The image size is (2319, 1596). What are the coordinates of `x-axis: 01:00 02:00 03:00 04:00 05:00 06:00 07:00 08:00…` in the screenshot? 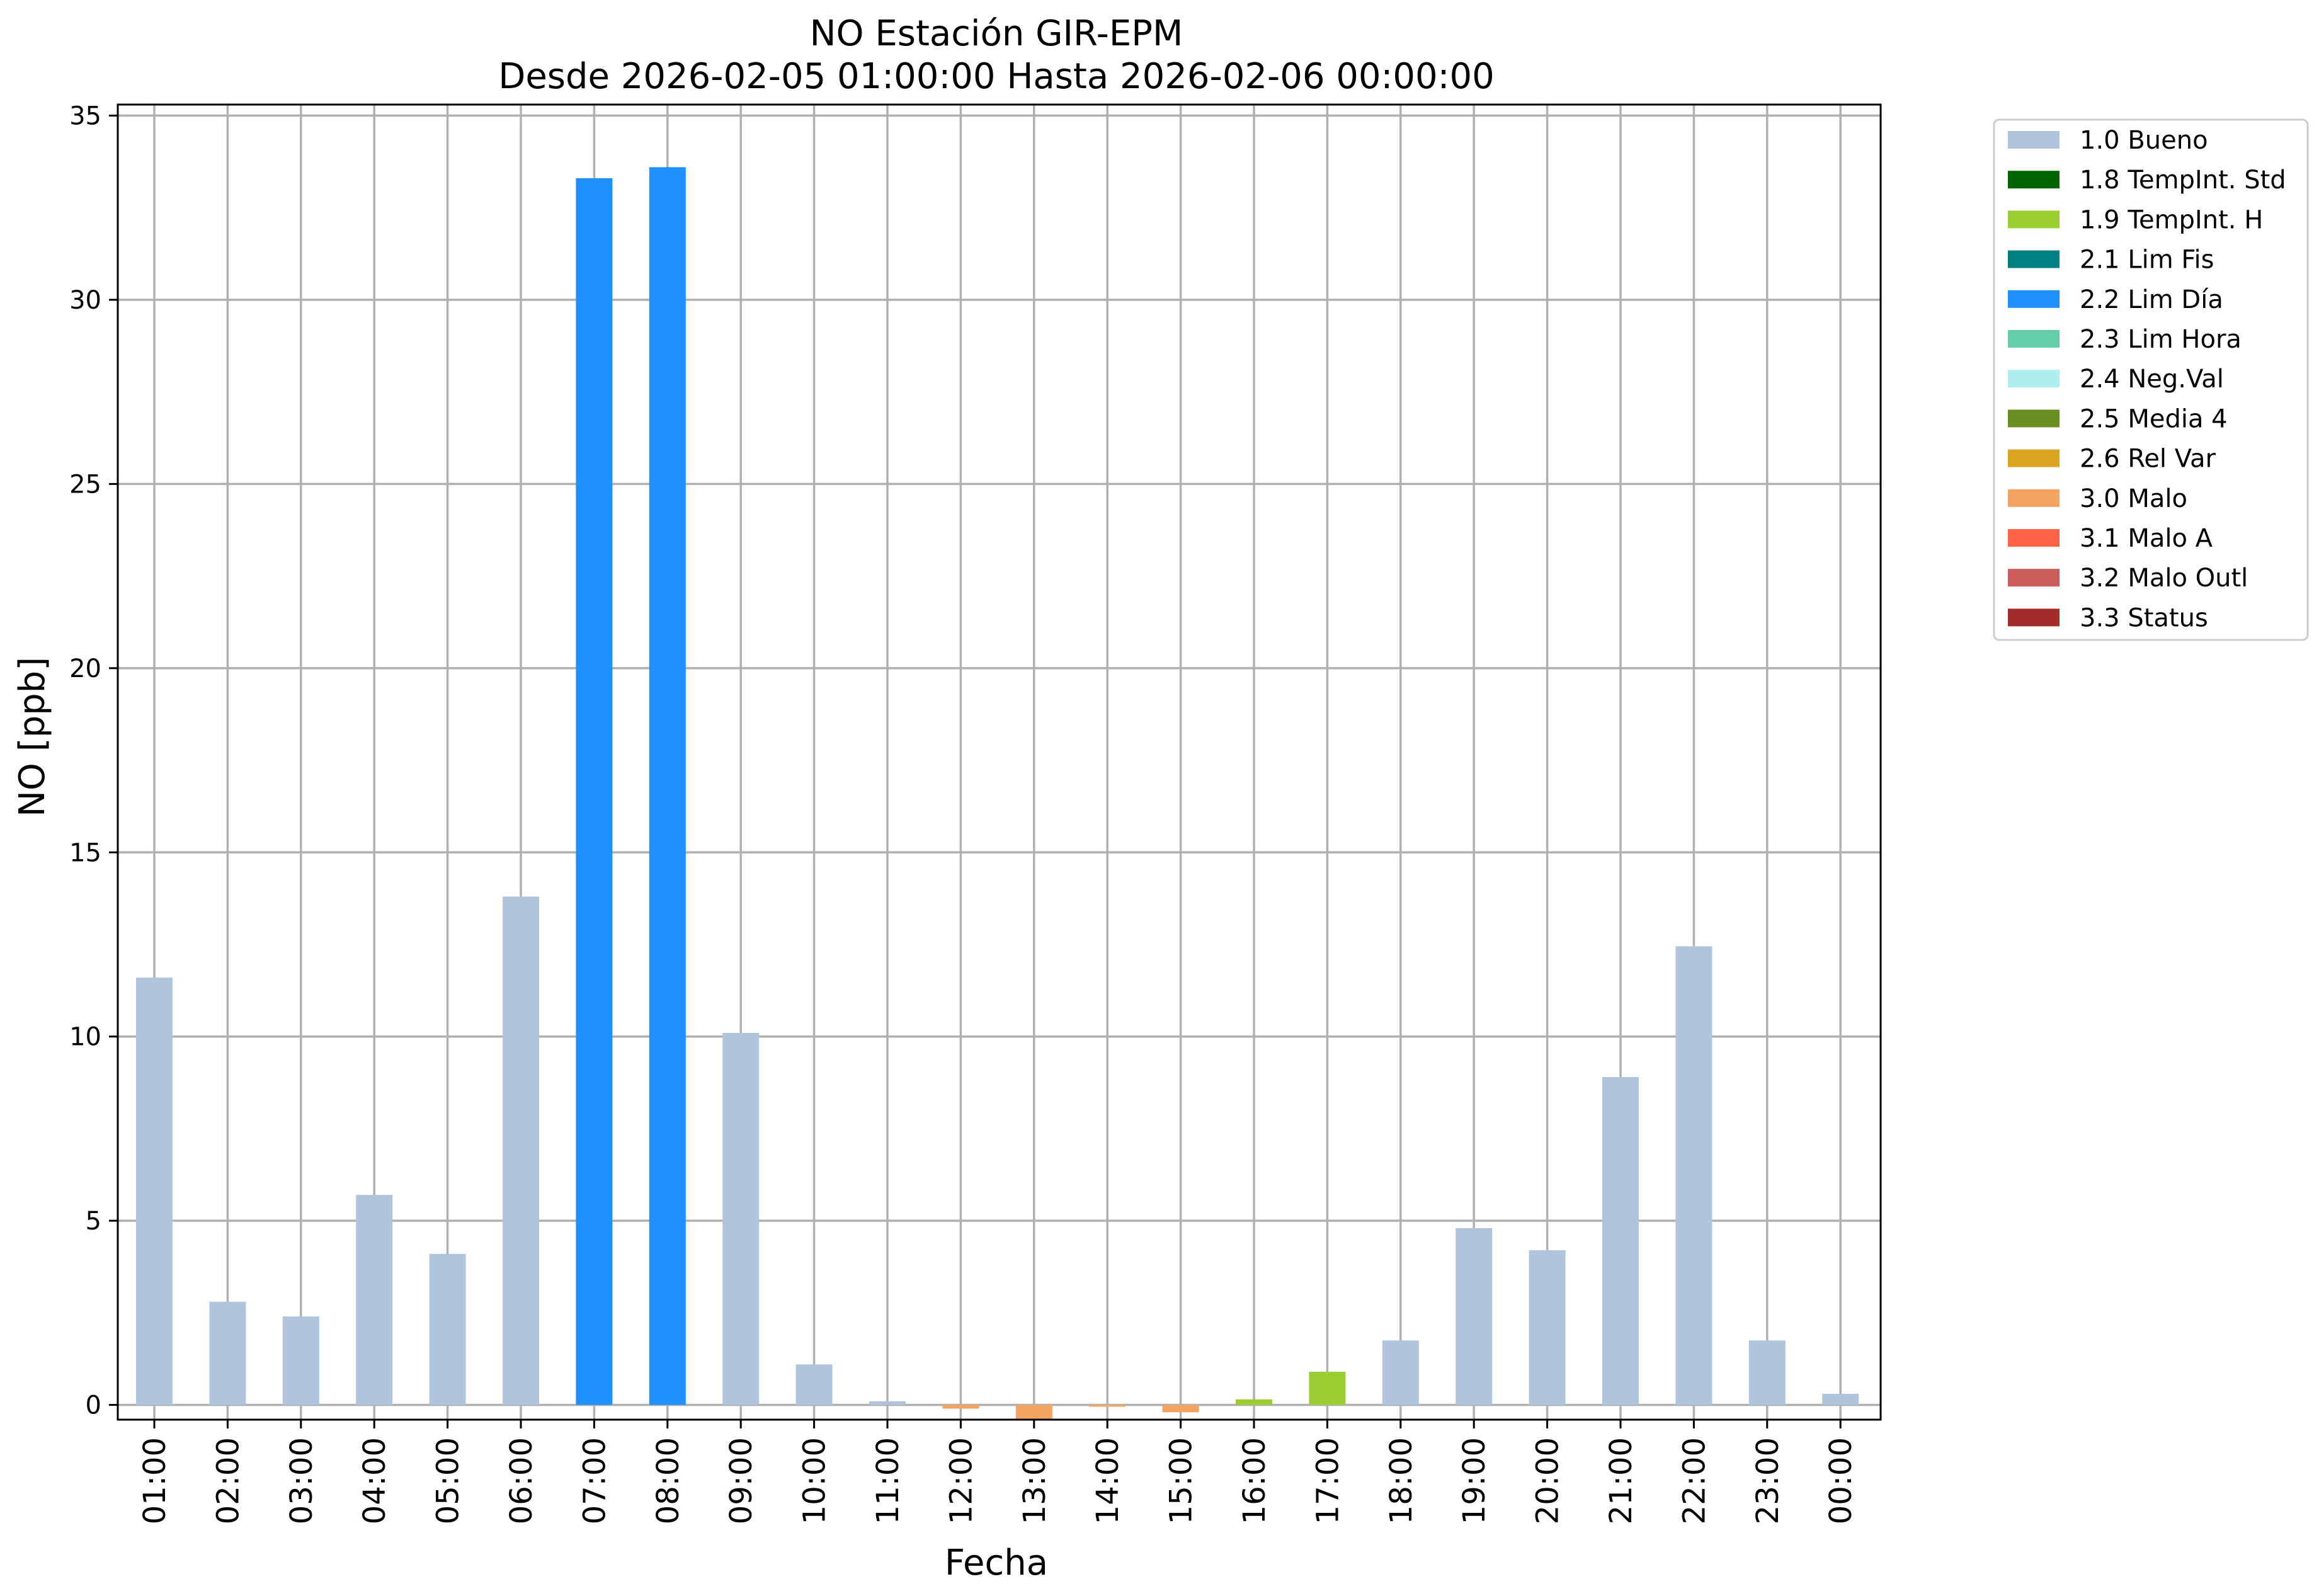 It's located at (998, 1472).